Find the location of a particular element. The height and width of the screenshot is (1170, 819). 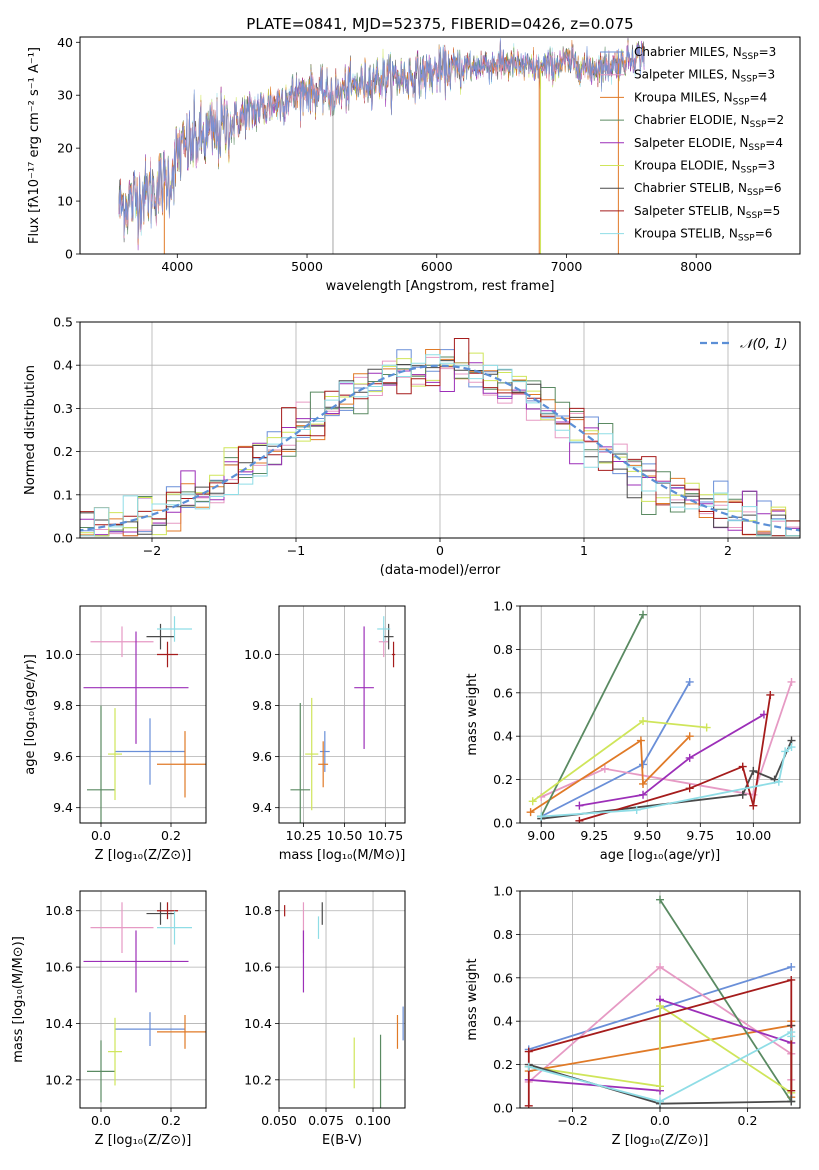

x-tick-label: 10.00 is located at coordinates (753, 835).